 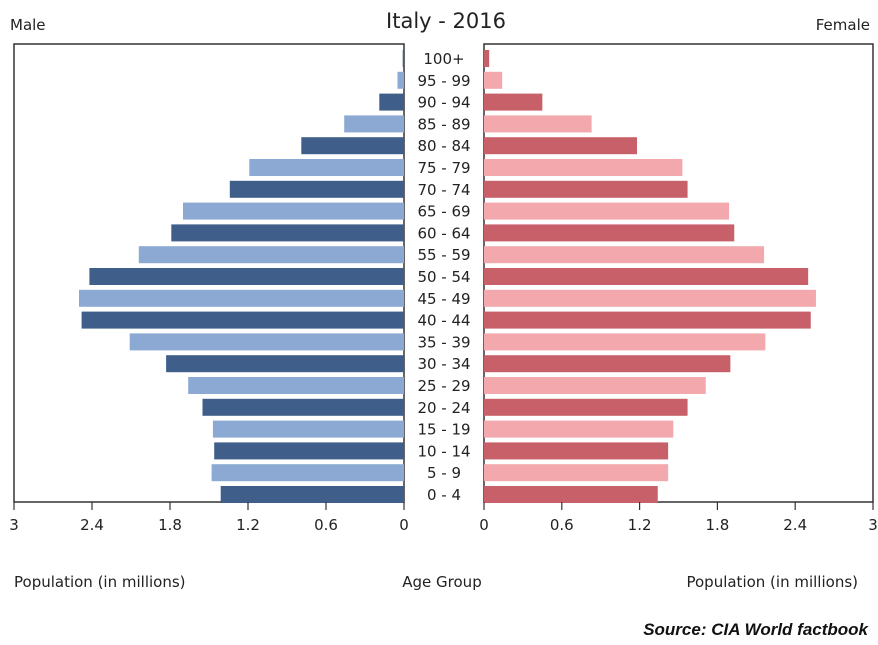 I want to click on age-label-5: 75 - 79, so click(x=443, y=168).